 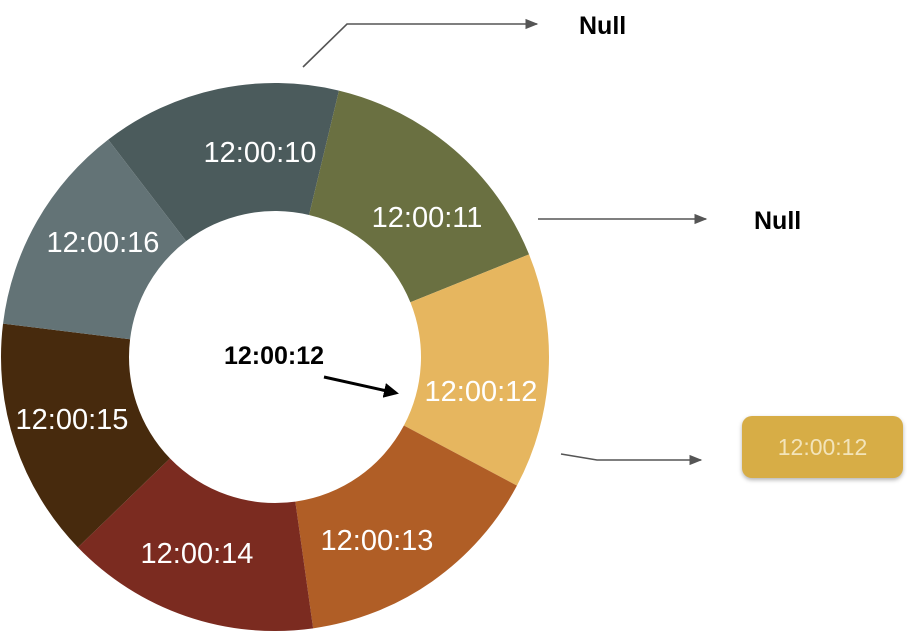 I want to click on connector-arrow-top, so click(x=420, y=43).